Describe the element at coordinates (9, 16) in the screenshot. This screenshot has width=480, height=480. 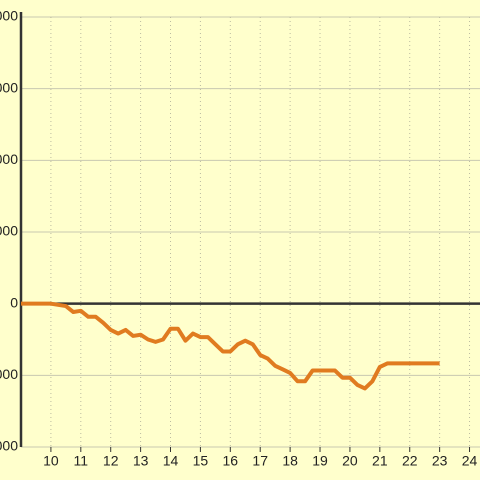
I see `y-tick-label: 12,000` at that location.